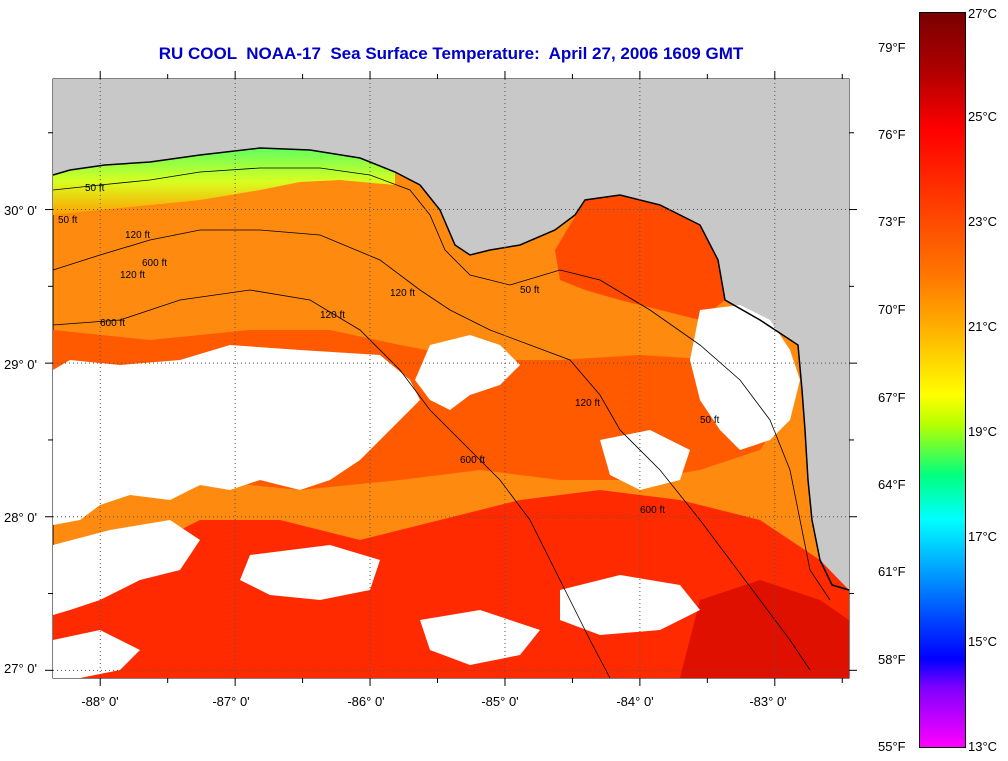 Image resolution: width=1008 pixels, height=761 pixels. Describe the element at coordinates (20, 668) in the screenshot. I see `lat-label-27: 27° 0'` at that location.